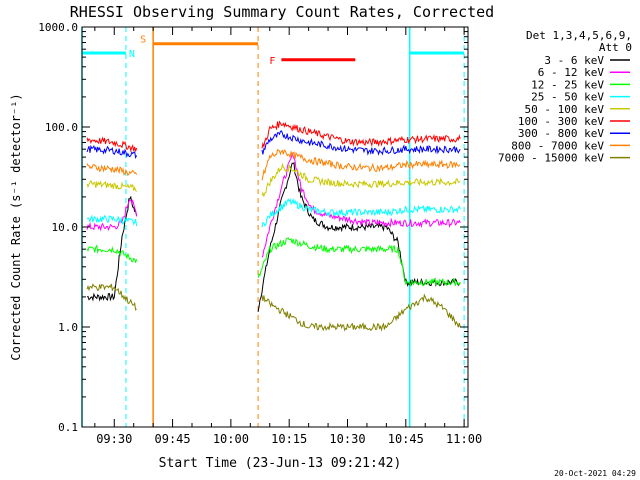  Describe the element at coordinates (231, 439) in the screenshot. I see `x-tick-label: 10:00` at that location.